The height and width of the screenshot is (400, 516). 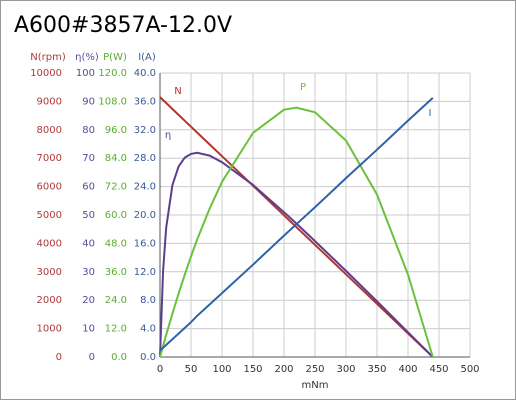 I want to click on y-tick-label: 16.0, so click(x=145, y=243).